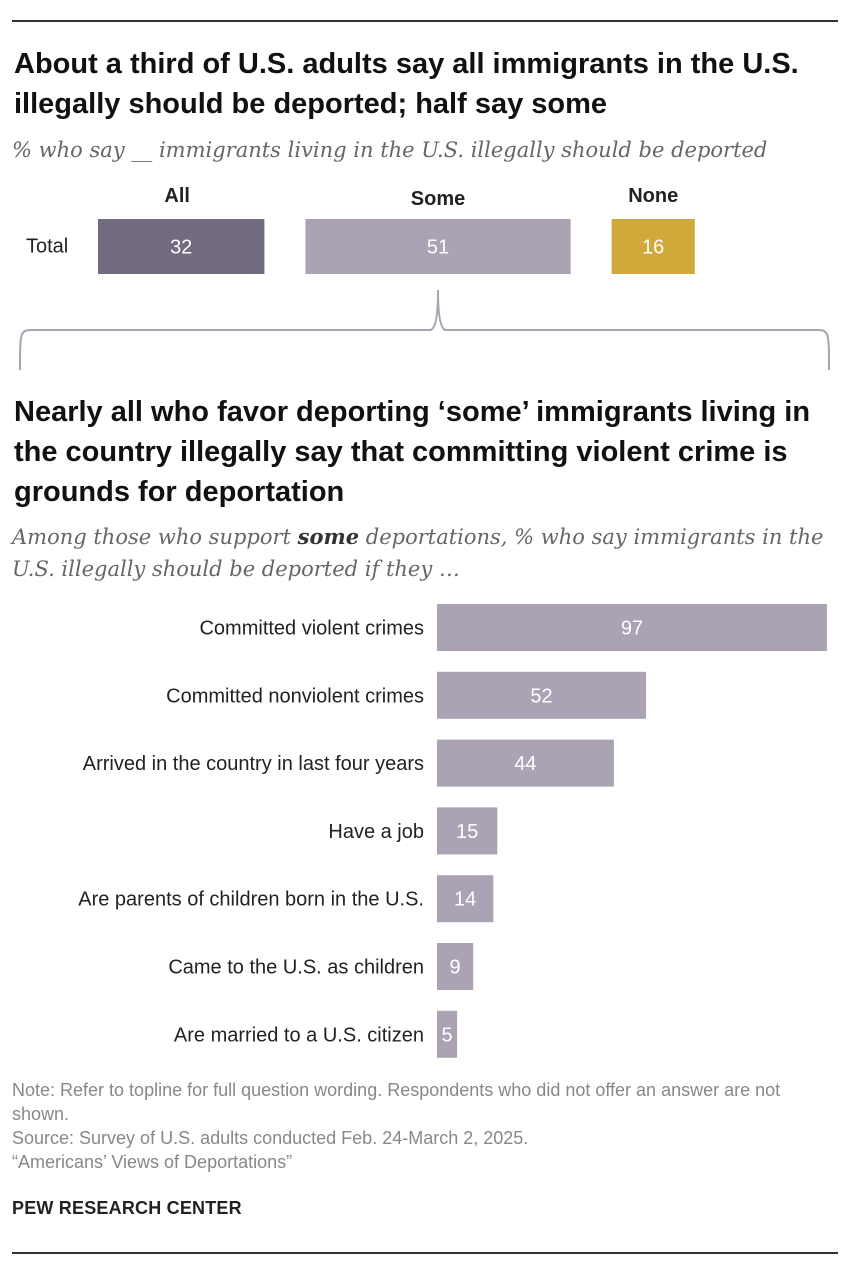 The height and width of the screenshot is (1272, 846). I want to click on subtitle-part-before: Among those who support, so click(155, 537).